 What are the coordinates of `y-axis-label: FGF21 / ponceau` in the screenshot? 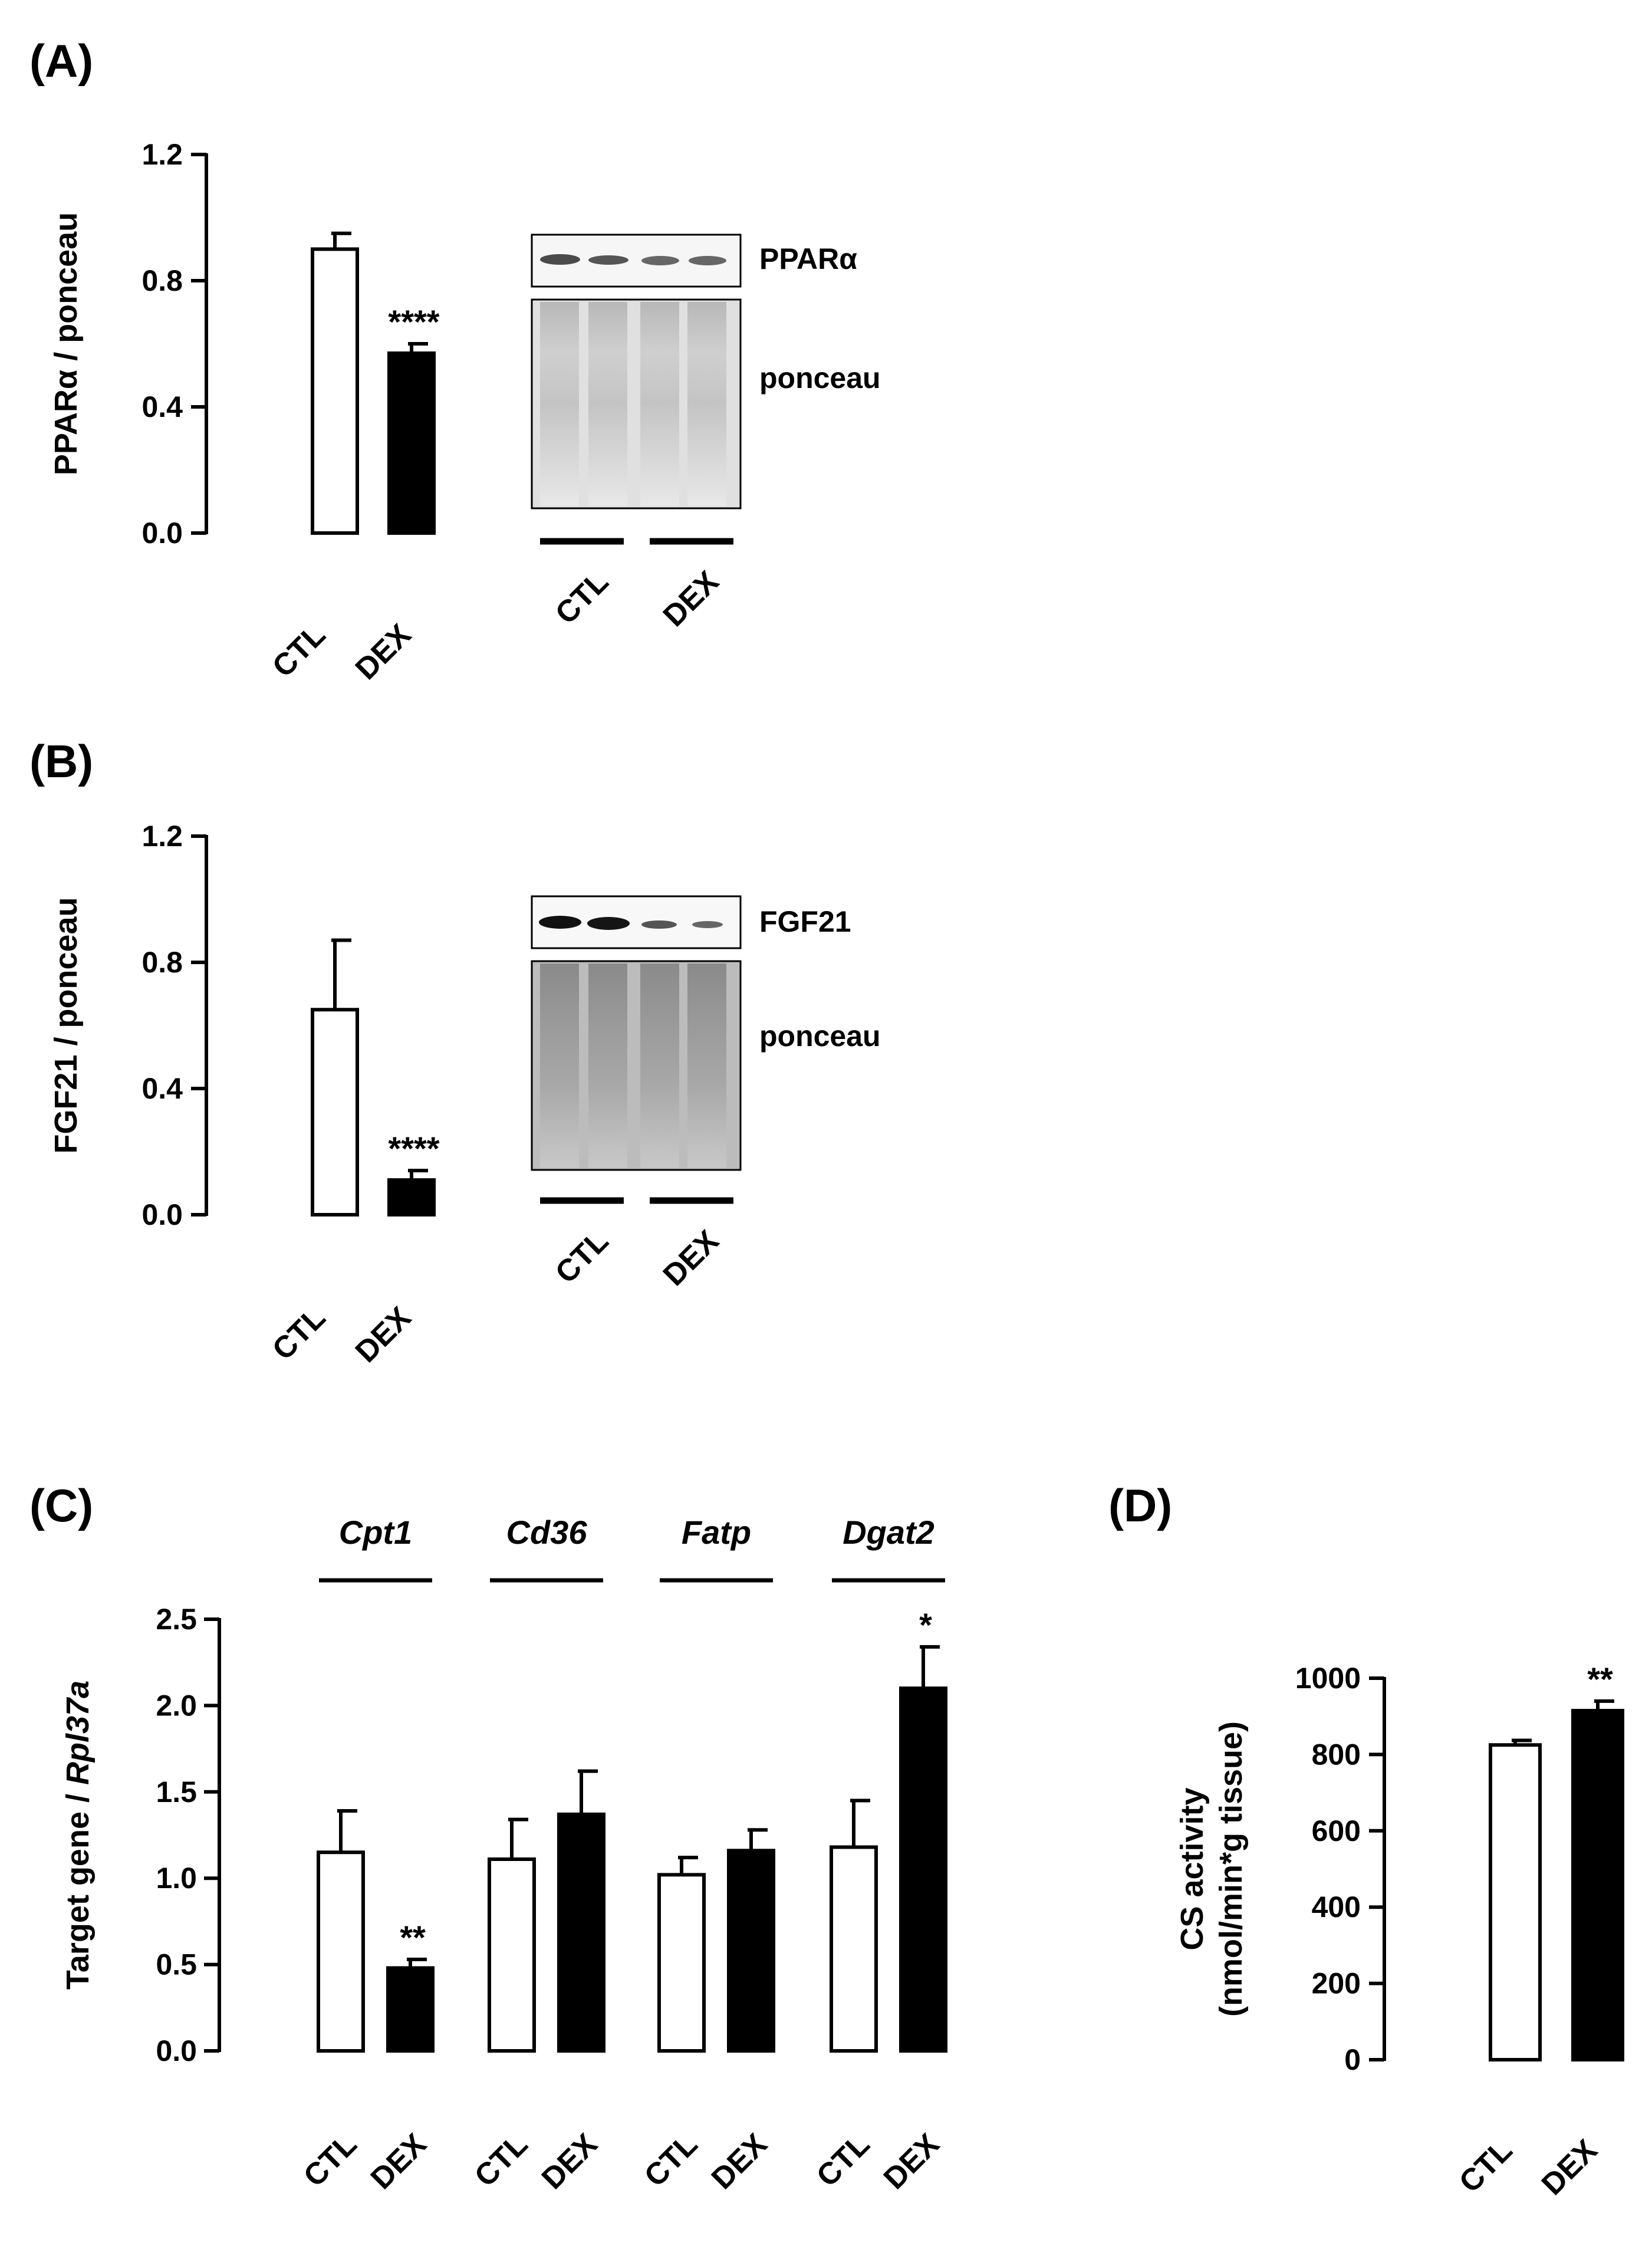 It's located at (66, 1025).